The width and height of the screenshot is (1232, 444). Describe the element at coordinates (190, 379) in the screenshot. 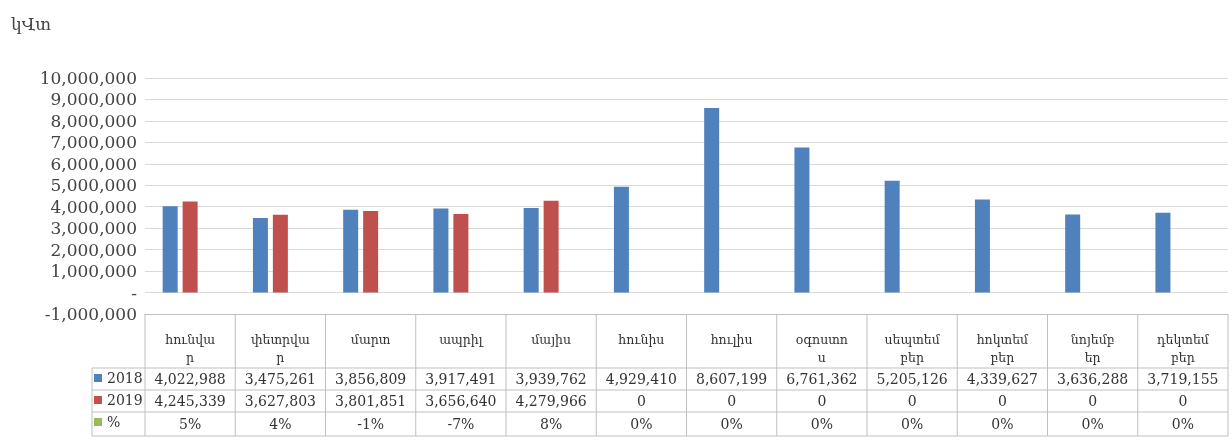

I see `data-label: 4,022,988` at that location.